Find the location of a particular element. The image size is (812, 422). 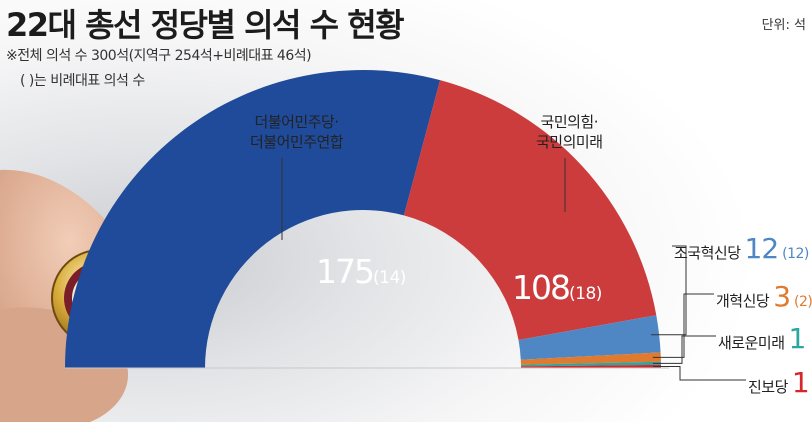

ppp-seat-value: 108(18) is located at coordinates (557, 287).